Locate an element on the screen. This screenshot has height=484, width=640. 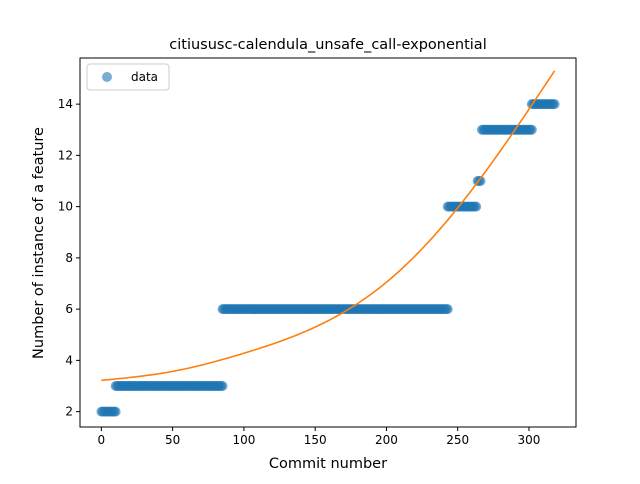
x-tick-label: 250 is located at coordinates (457, 440).